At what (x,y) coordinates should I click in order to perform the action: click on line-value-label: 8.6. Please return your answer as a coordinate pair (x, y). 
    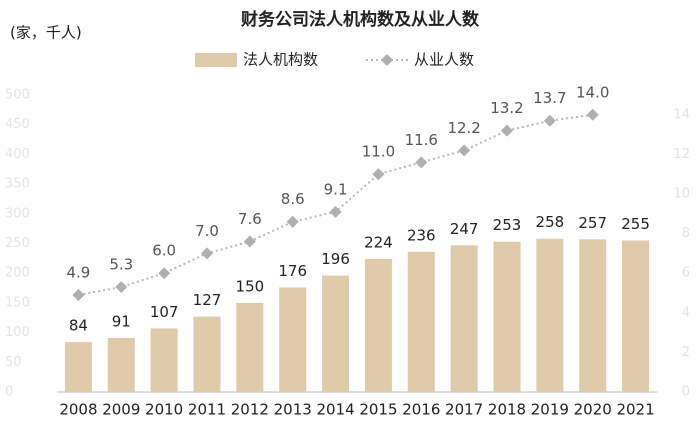
    Looking at the image, I should click on (293, 199).